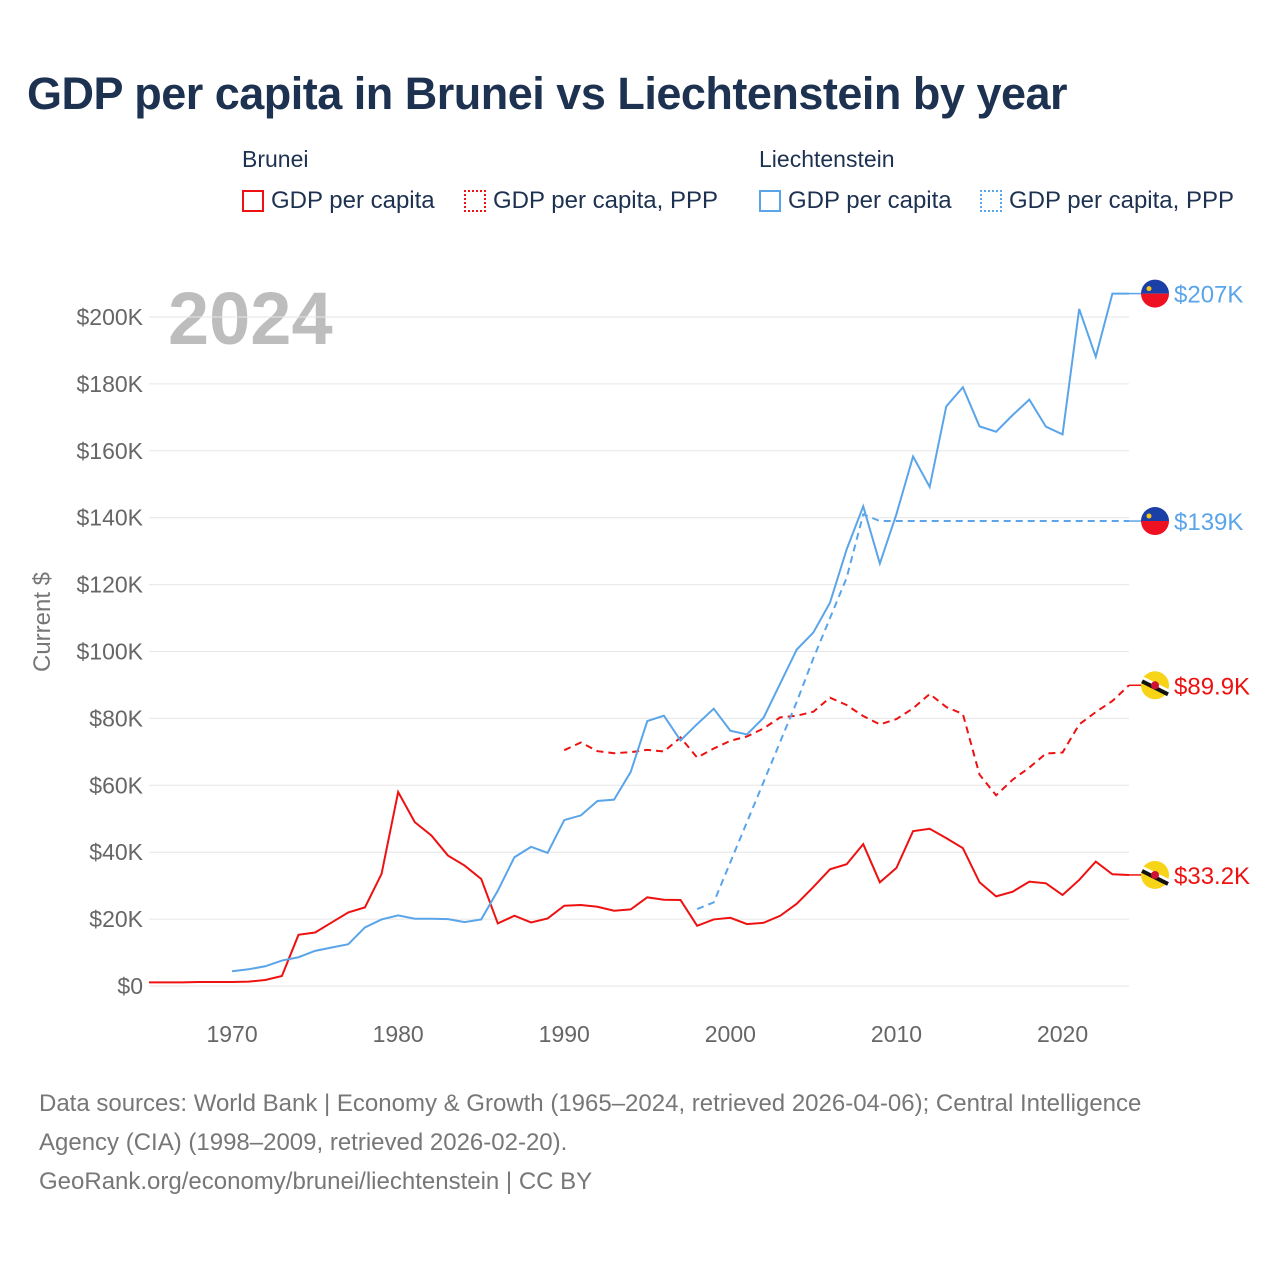 The height and width of the screenshot is (1280, 1280). What do you see at coordinates (1062, 1034) in the screenshot?
I see `x-tick-label: 2020` at bounding box center [1062, 1034].